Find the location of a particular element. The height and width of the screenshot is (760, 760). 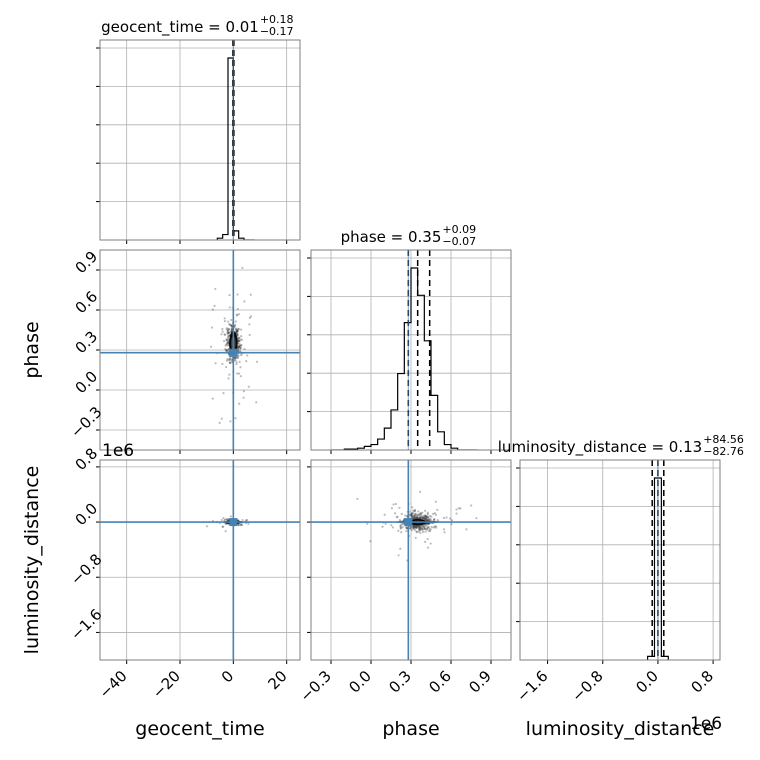

panel-phase-vs-phase is located at coordinates (409, 351).